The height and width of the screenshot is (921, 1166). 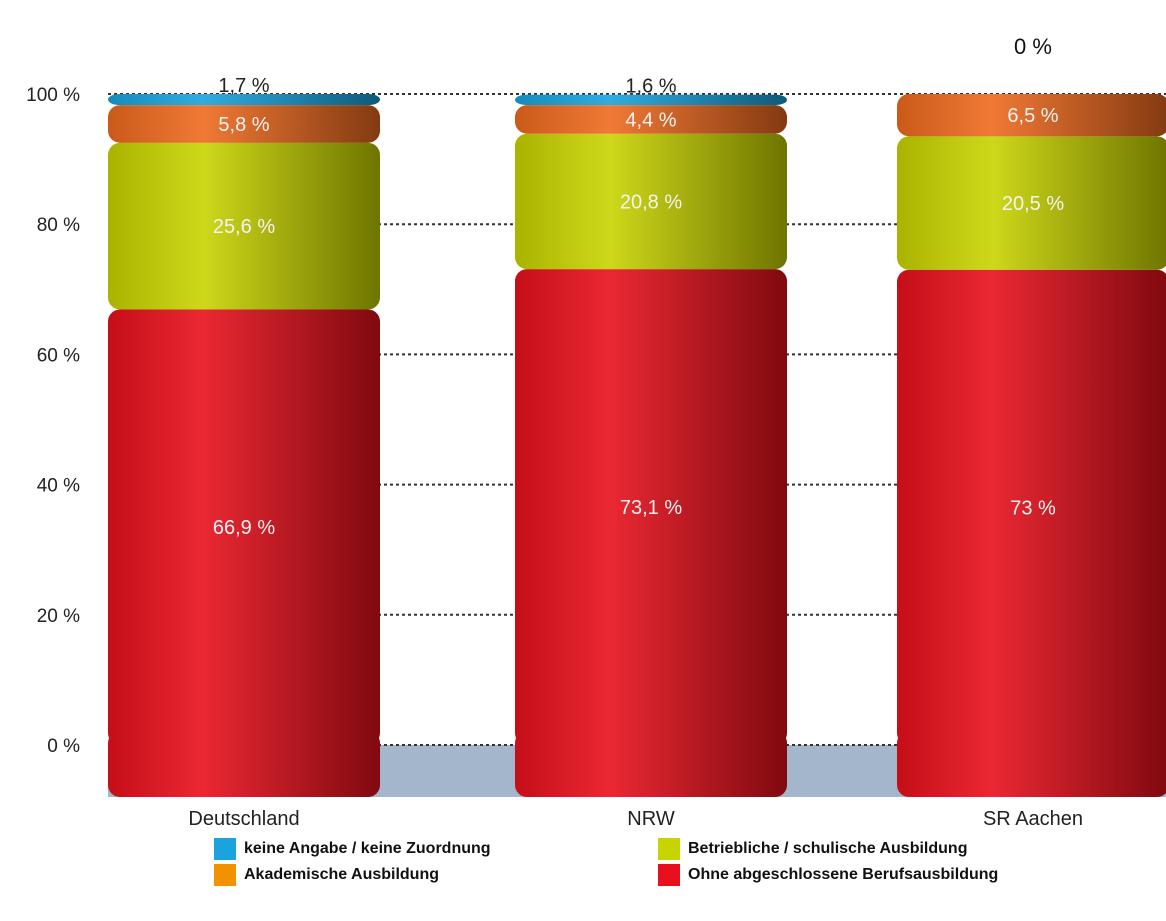 I want to click on value-label-nrw-akademische-ausbildung: 4,4 %, so click(x=650, y=120).